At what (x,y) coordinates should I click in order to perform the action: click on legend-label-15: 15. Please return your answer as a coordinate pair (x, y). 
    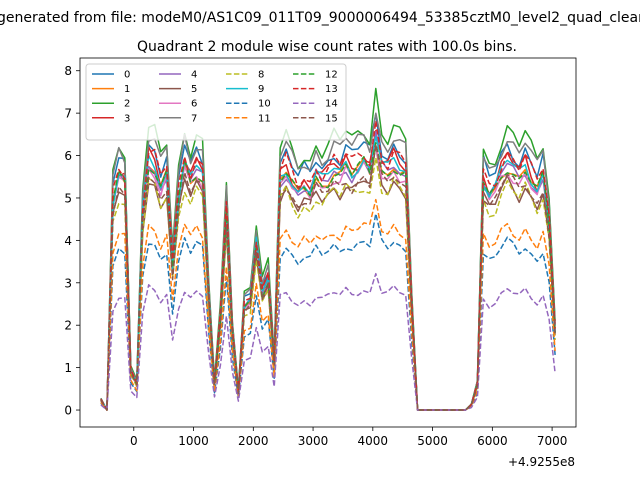
    Looking at the image, I should click on (331, 118).